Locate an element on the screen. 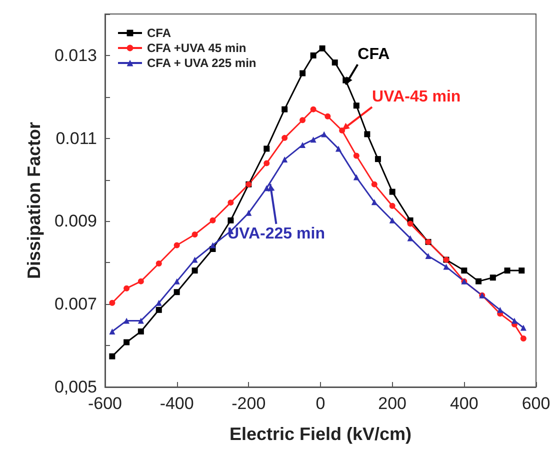 This screenshot has width=558, height=453. x-tick-label: -600 is located at coordinates (105, 403).